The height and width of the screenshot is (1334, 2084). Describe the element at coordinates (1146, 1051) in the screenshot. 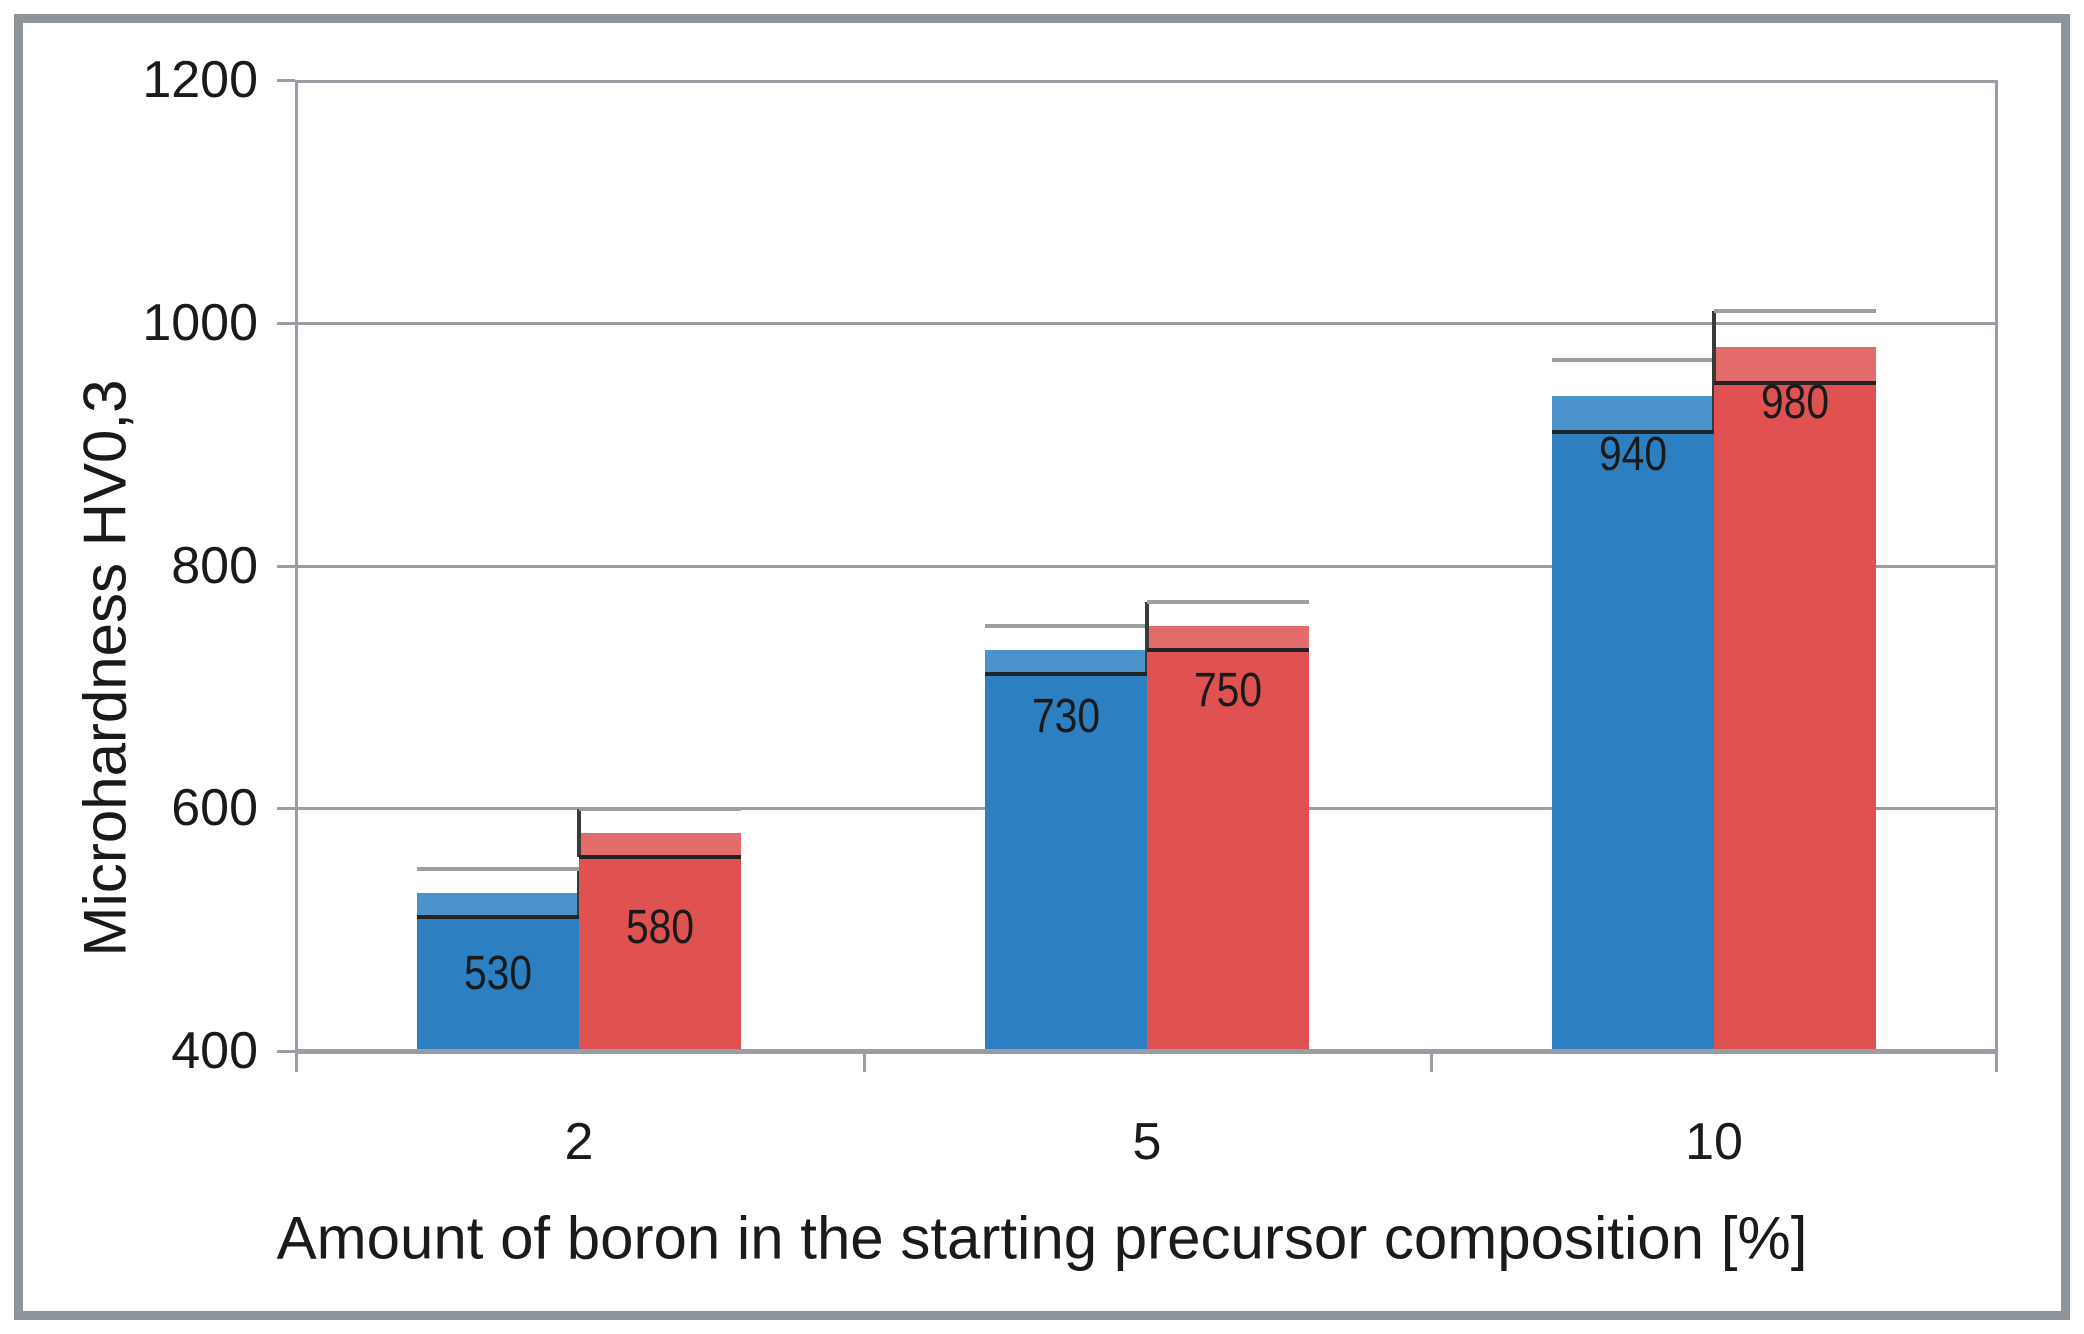

I see `x-axis-line` at that location.